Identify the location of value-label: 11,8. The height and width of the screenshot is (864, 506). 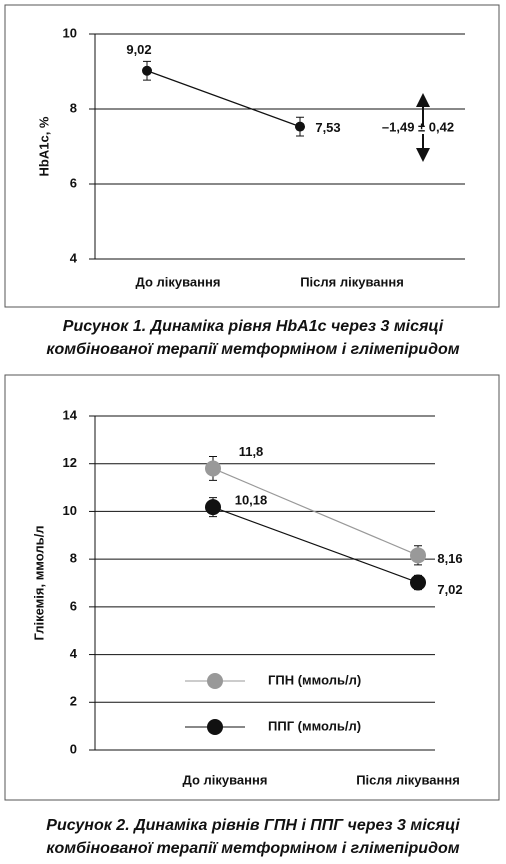
(251, 451).